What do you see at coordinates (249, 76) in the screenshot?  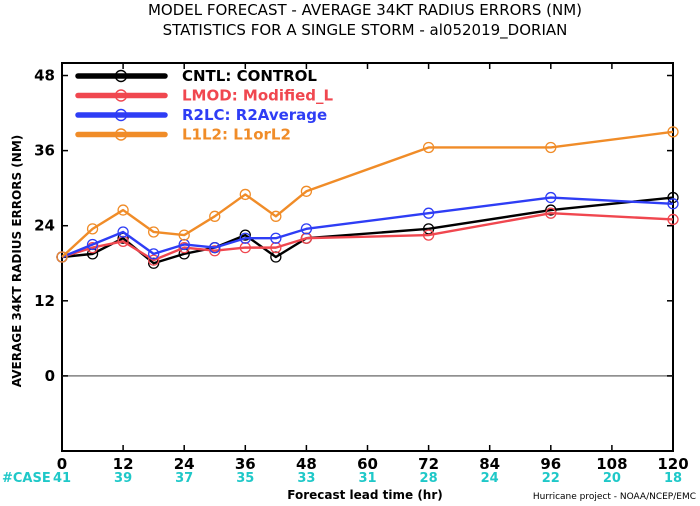 I see `legend-label: CNTL: CONTROL` at bounding box center [249, 76].